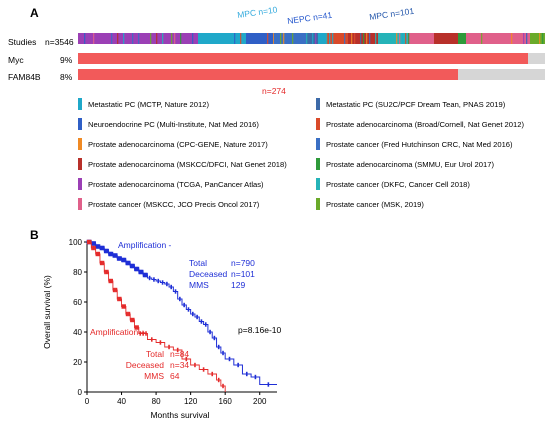 The image size is (550, 424). What do you see at coordinates (375, 204) in the screenshot?
I see `legend-label: Prostate cancer (MSK, 2019)` at bounding box center [375, 204].